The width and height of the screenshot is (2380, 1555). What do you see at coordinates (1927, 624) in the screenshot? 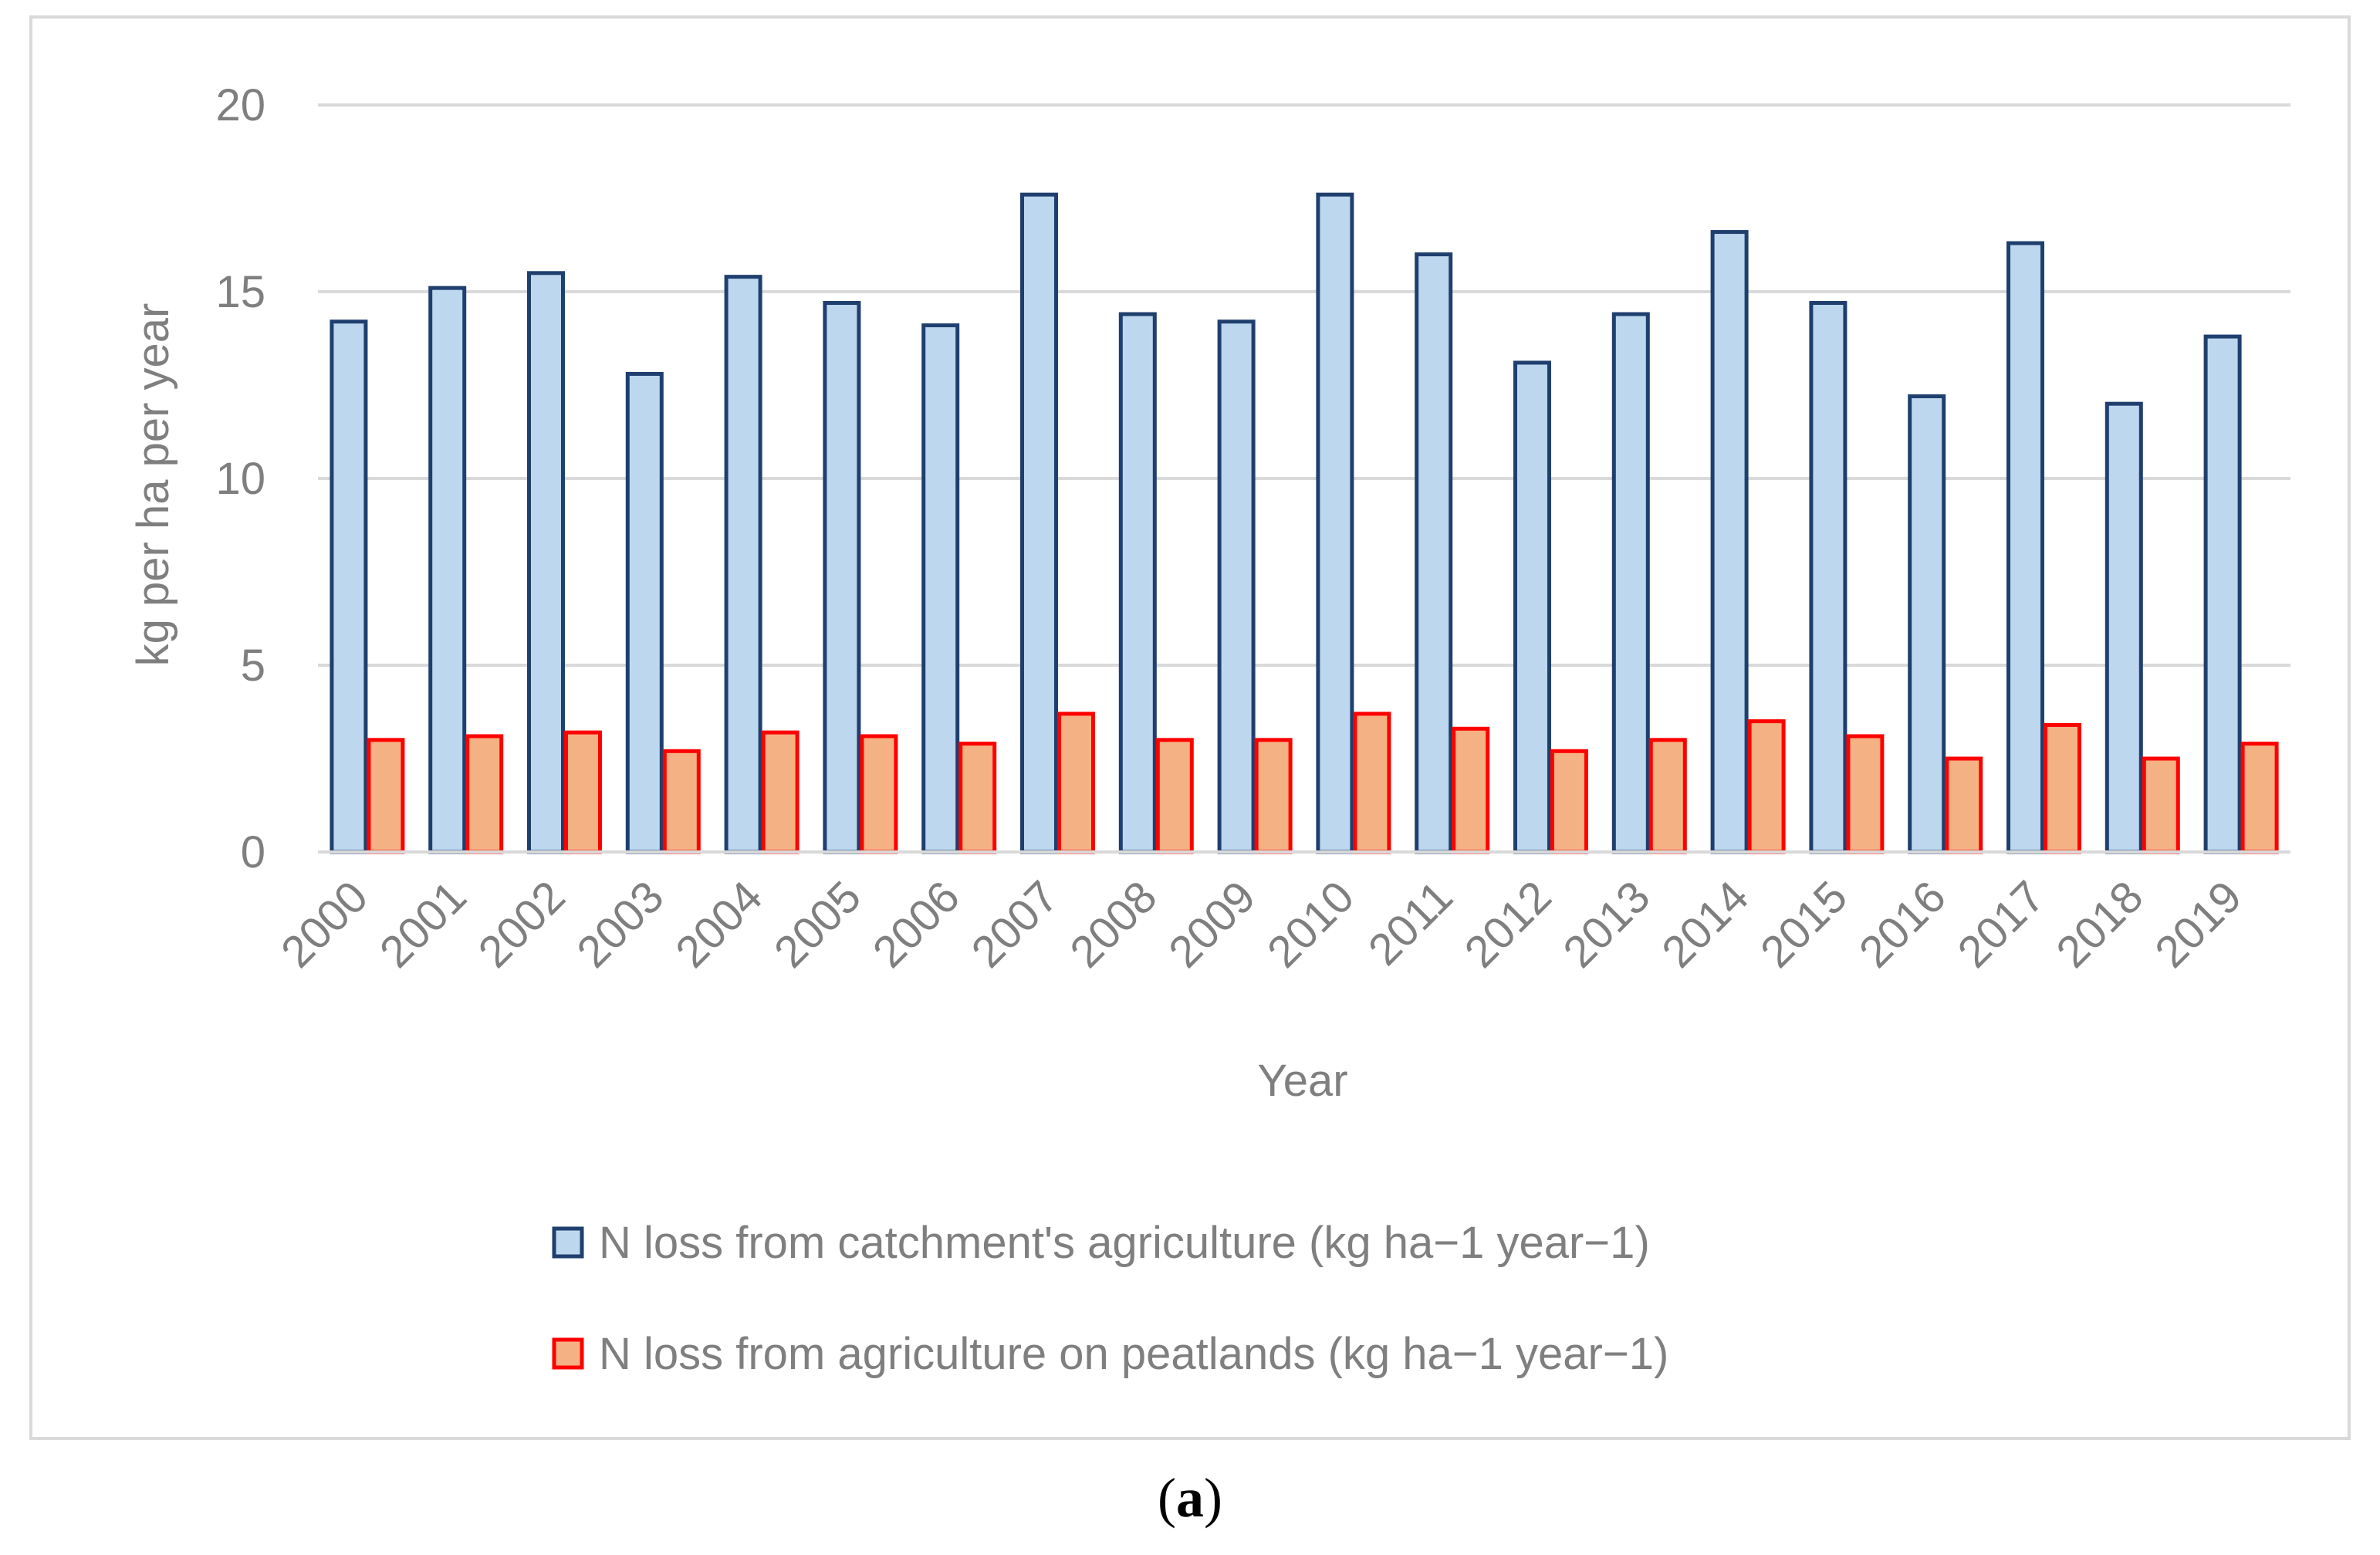
I see `bar-catchment-2016` at bounding box center [1927, 624].